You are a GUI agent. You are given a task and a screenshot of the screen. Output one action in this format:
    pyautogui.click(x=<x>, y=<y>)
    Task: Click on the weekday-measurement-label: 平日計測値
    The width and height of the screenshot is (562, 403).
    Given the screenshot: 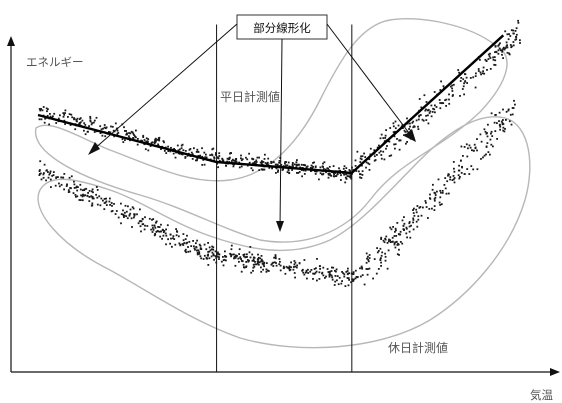 What is the action you would take?
    pyautogui.click(x=250, y=96)
    